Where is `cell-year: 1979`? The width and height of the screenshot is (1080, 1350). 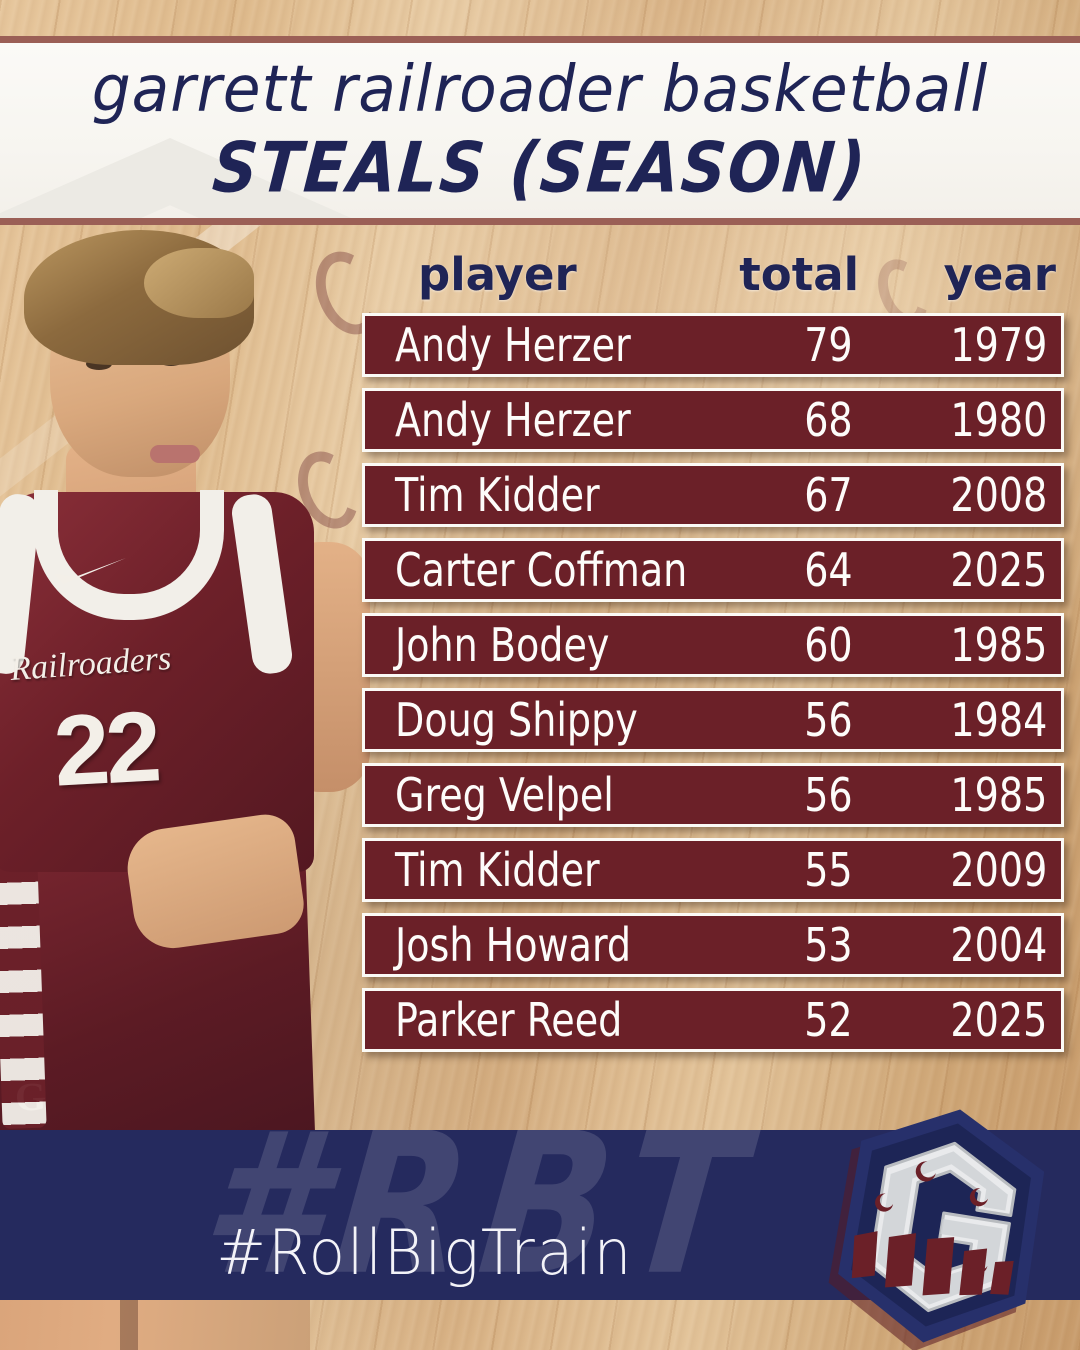 cell-year: 1979 is located at coordinates (998, 345).